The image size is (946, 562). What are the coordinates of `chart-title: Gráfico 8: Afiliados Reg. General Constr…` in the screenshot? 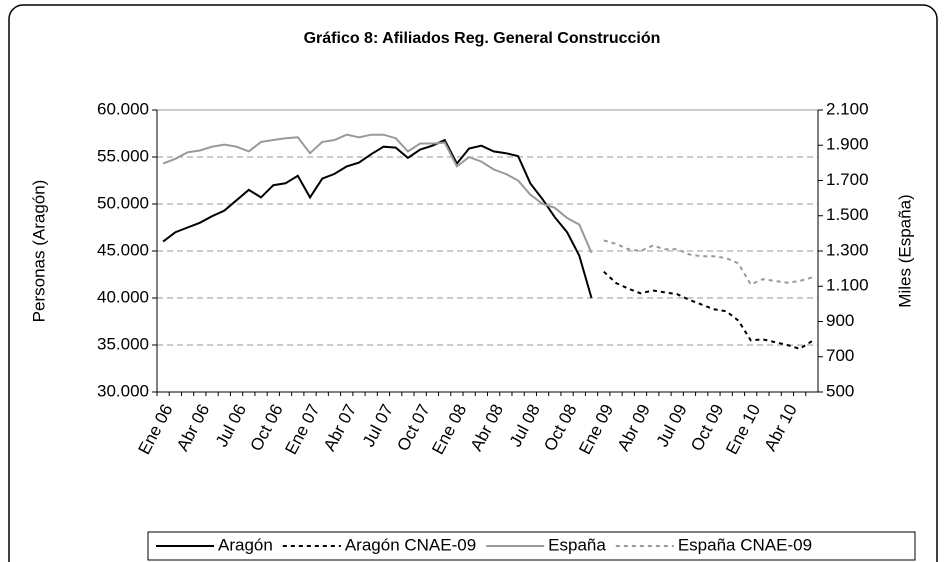 It's located at (482, 38).